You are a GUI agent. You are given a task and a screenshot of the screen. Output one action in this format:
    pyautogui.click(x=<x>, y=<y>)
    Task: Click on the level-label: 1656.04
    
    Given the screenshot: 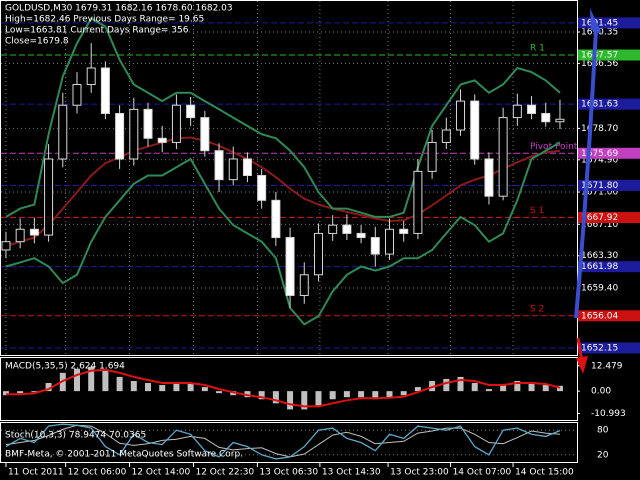 What is the action you would take?
    pyautogui.click(x=599, y=316)
    